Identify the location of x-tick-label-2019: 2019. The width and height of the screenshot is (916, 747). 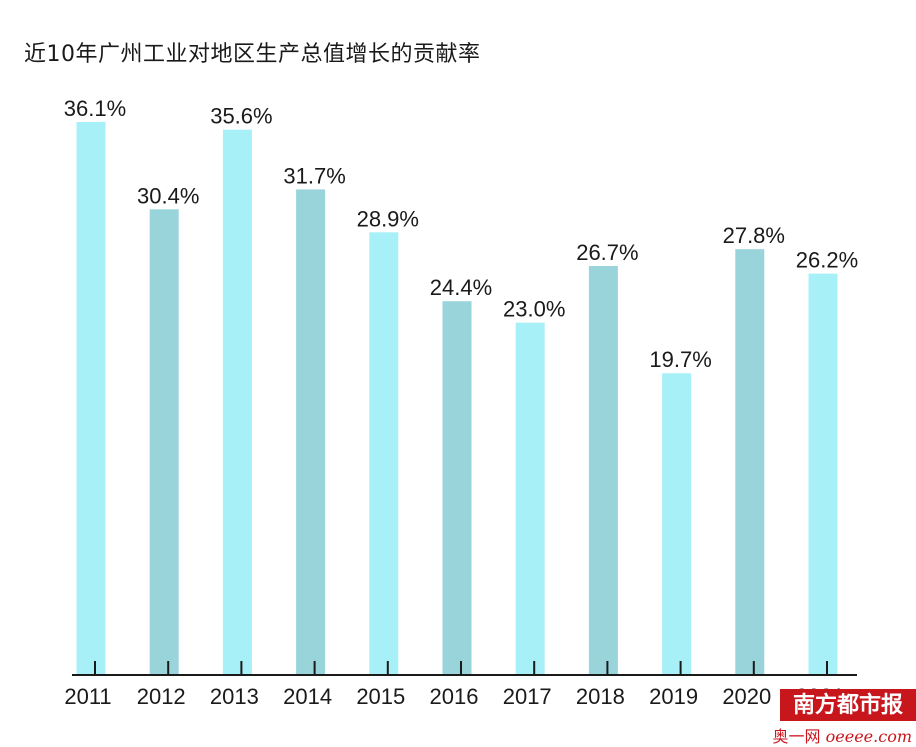
(673, 696).